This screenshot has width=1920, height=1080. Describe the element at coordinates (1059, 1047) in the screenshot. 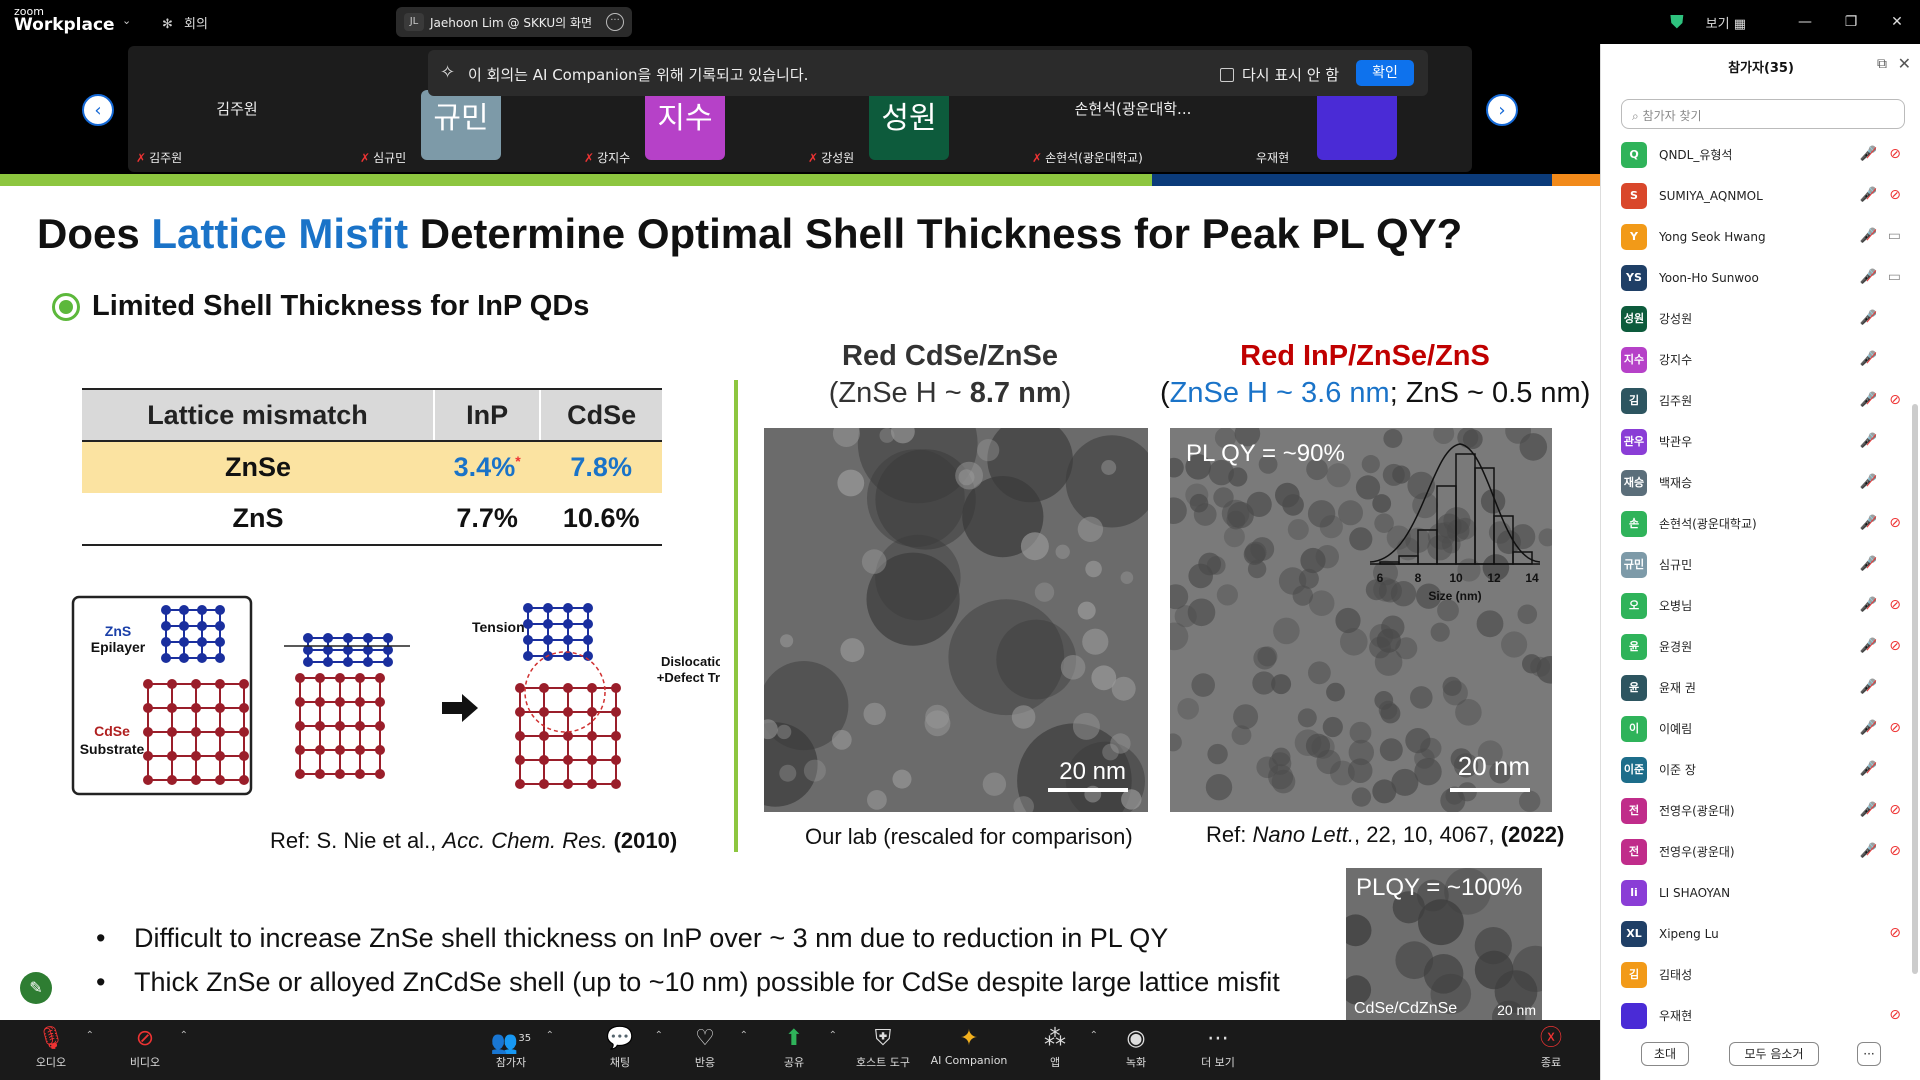

I see `apps-button: ⁂ 앱 ⌃` at that location.